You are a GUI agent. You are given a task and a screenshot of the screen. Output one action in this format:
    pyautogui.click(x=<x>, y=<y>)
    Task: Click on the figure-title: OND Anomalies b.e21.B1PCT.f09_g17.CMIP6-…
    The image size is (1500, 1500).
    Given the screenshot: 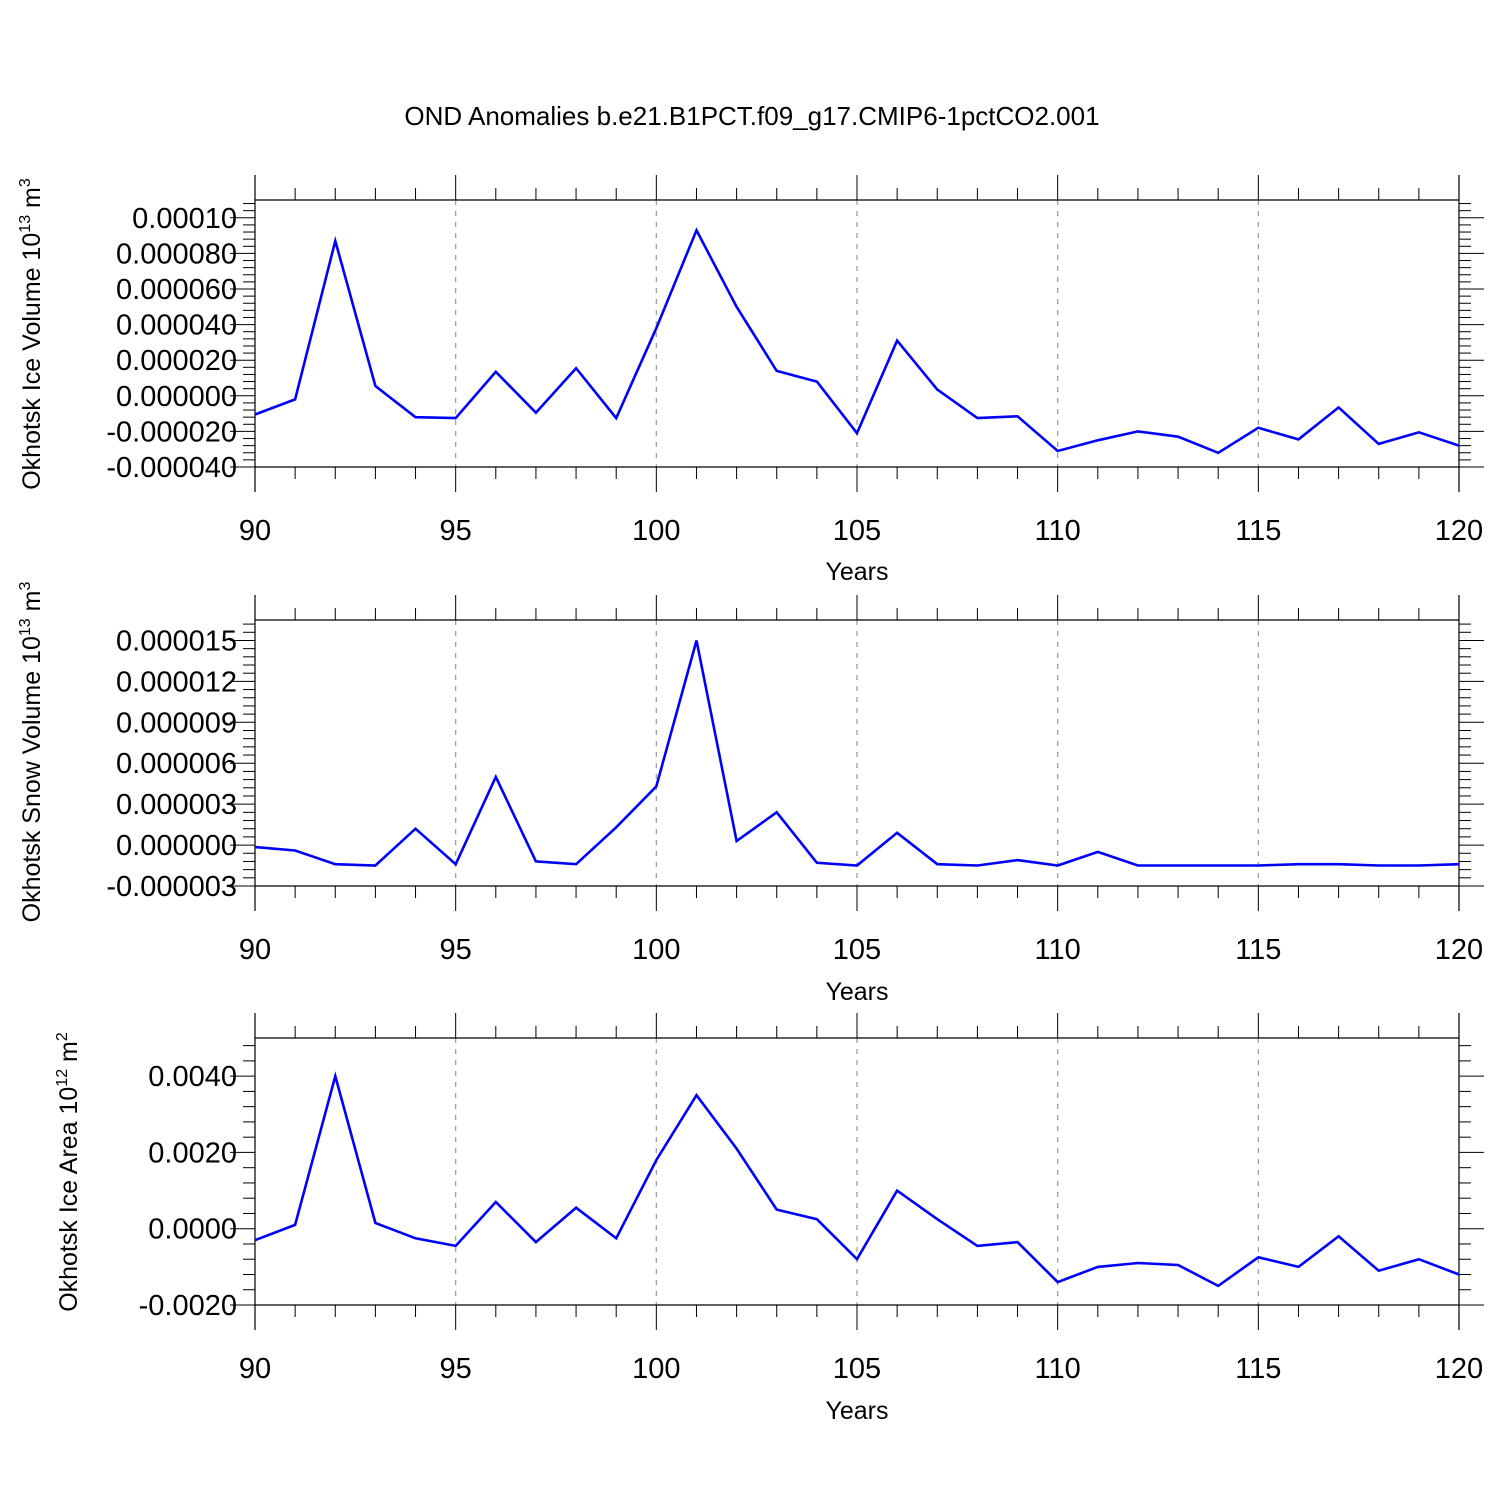 What is the action you would take?
    pyautogui.click(x=751, y=116)
    